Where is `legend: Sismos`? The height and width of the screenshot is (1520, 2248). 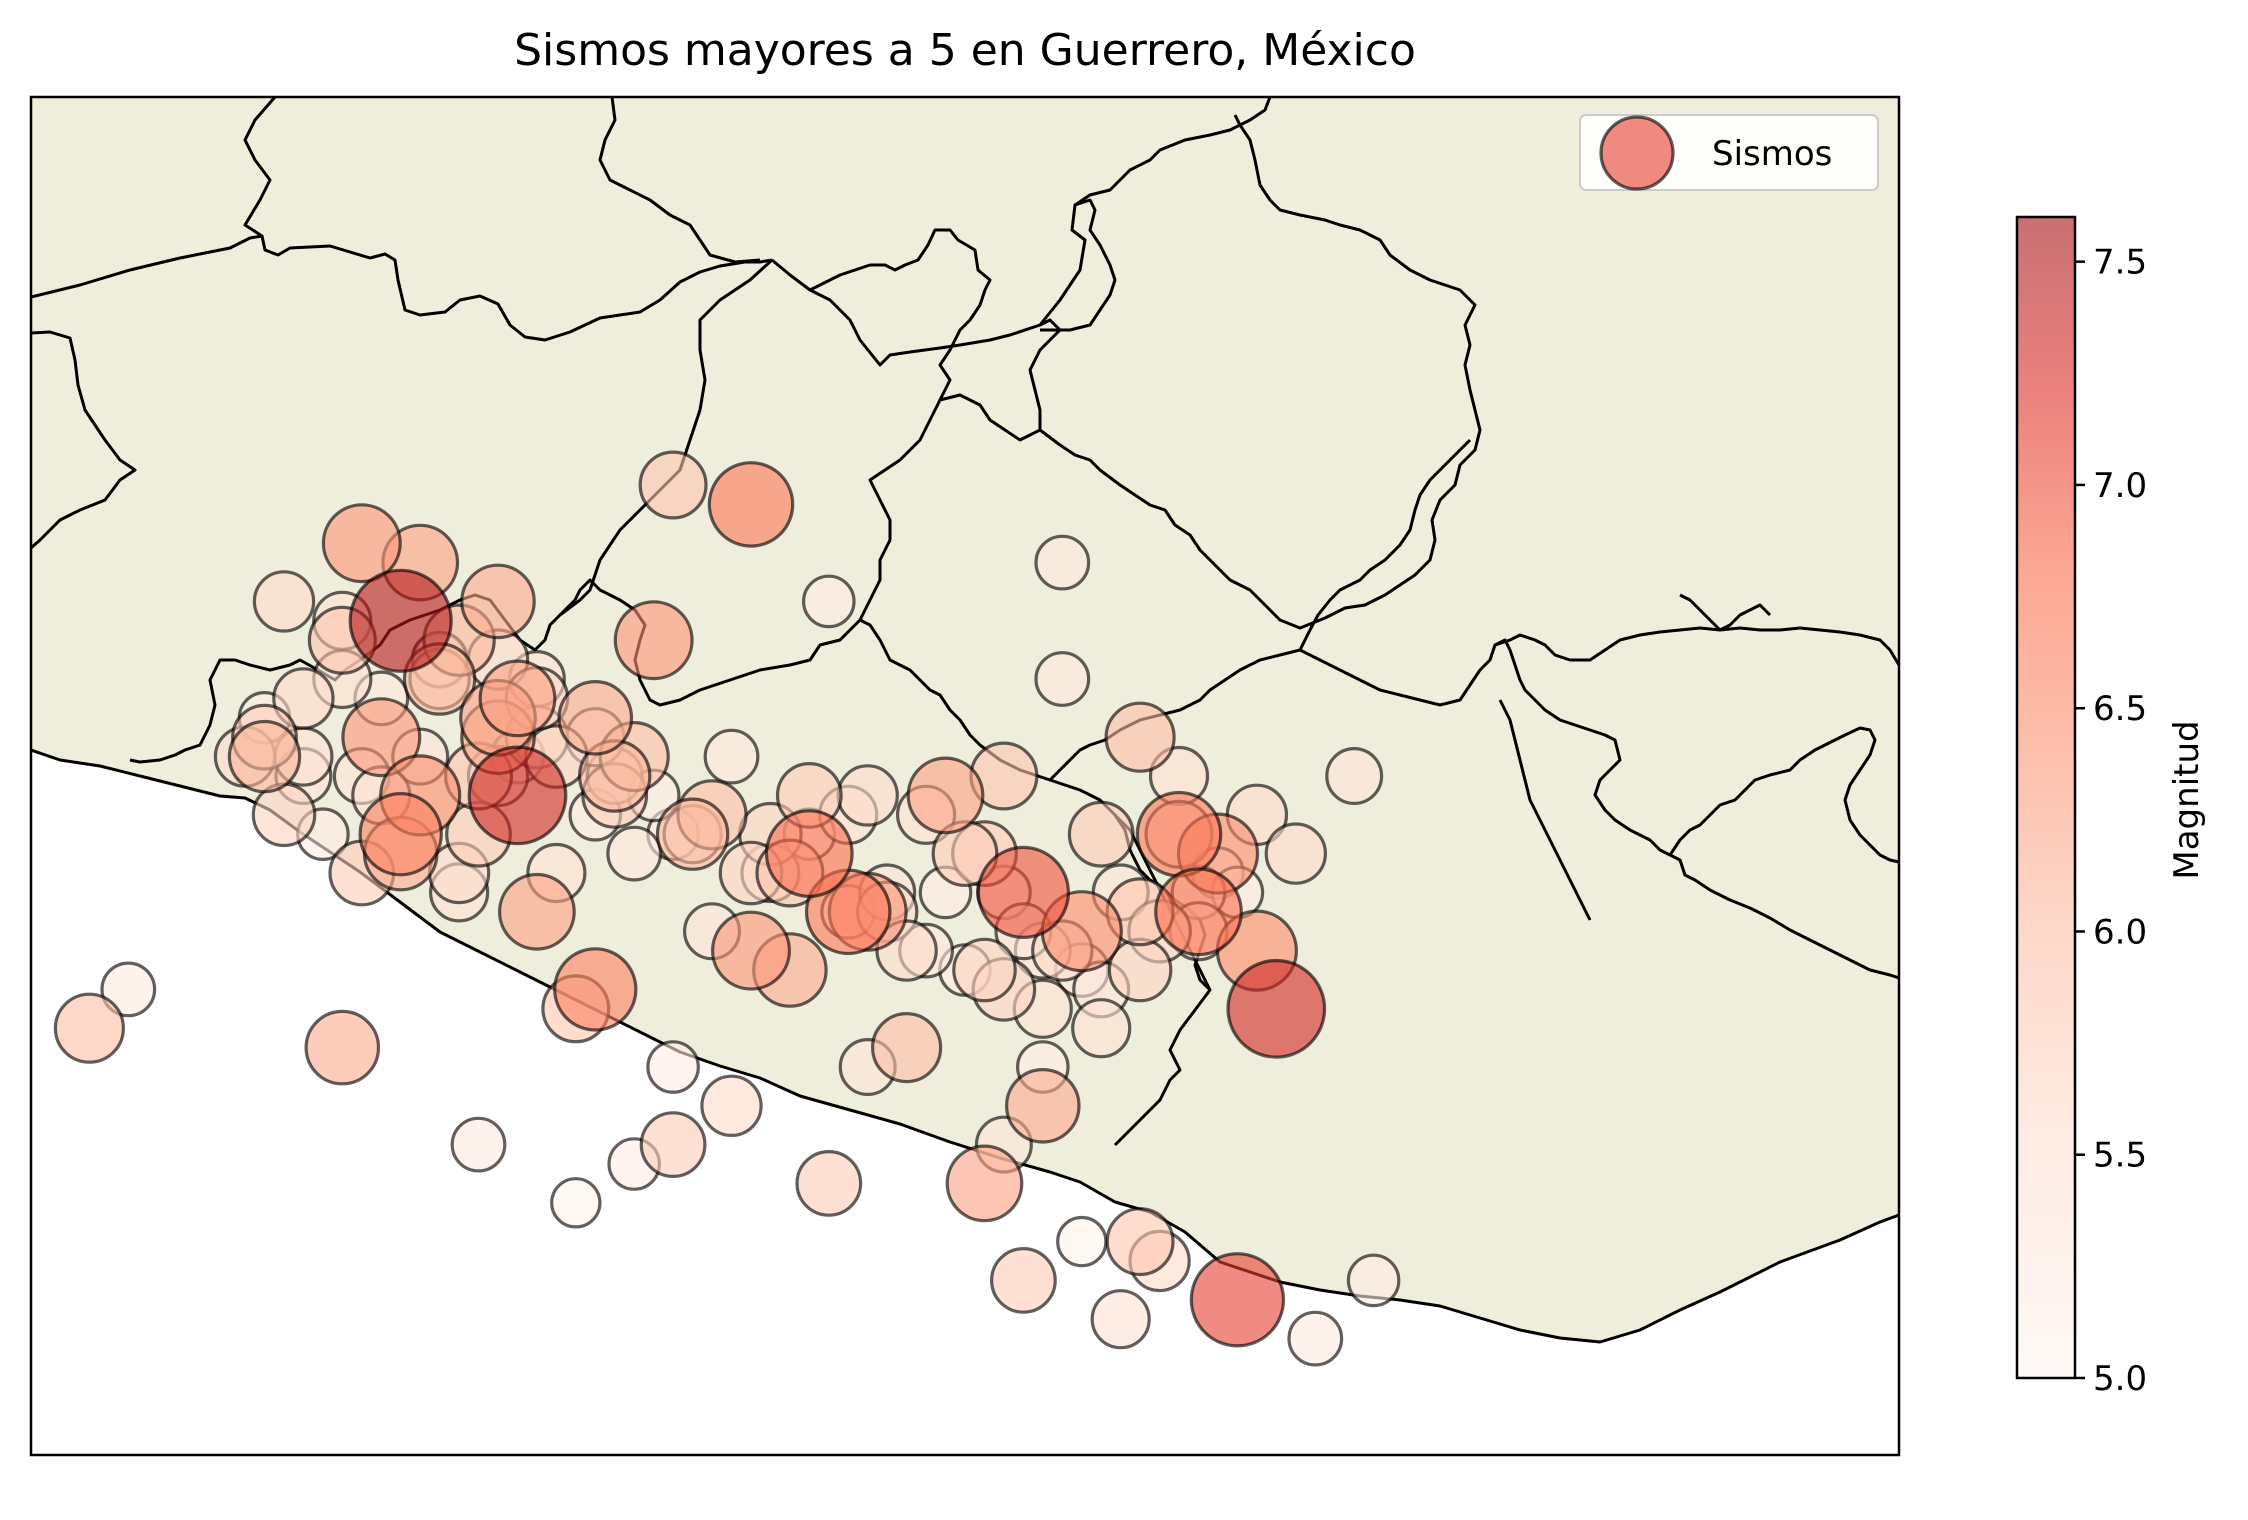 legend: Sismos is located at coordinates (1729, 152).